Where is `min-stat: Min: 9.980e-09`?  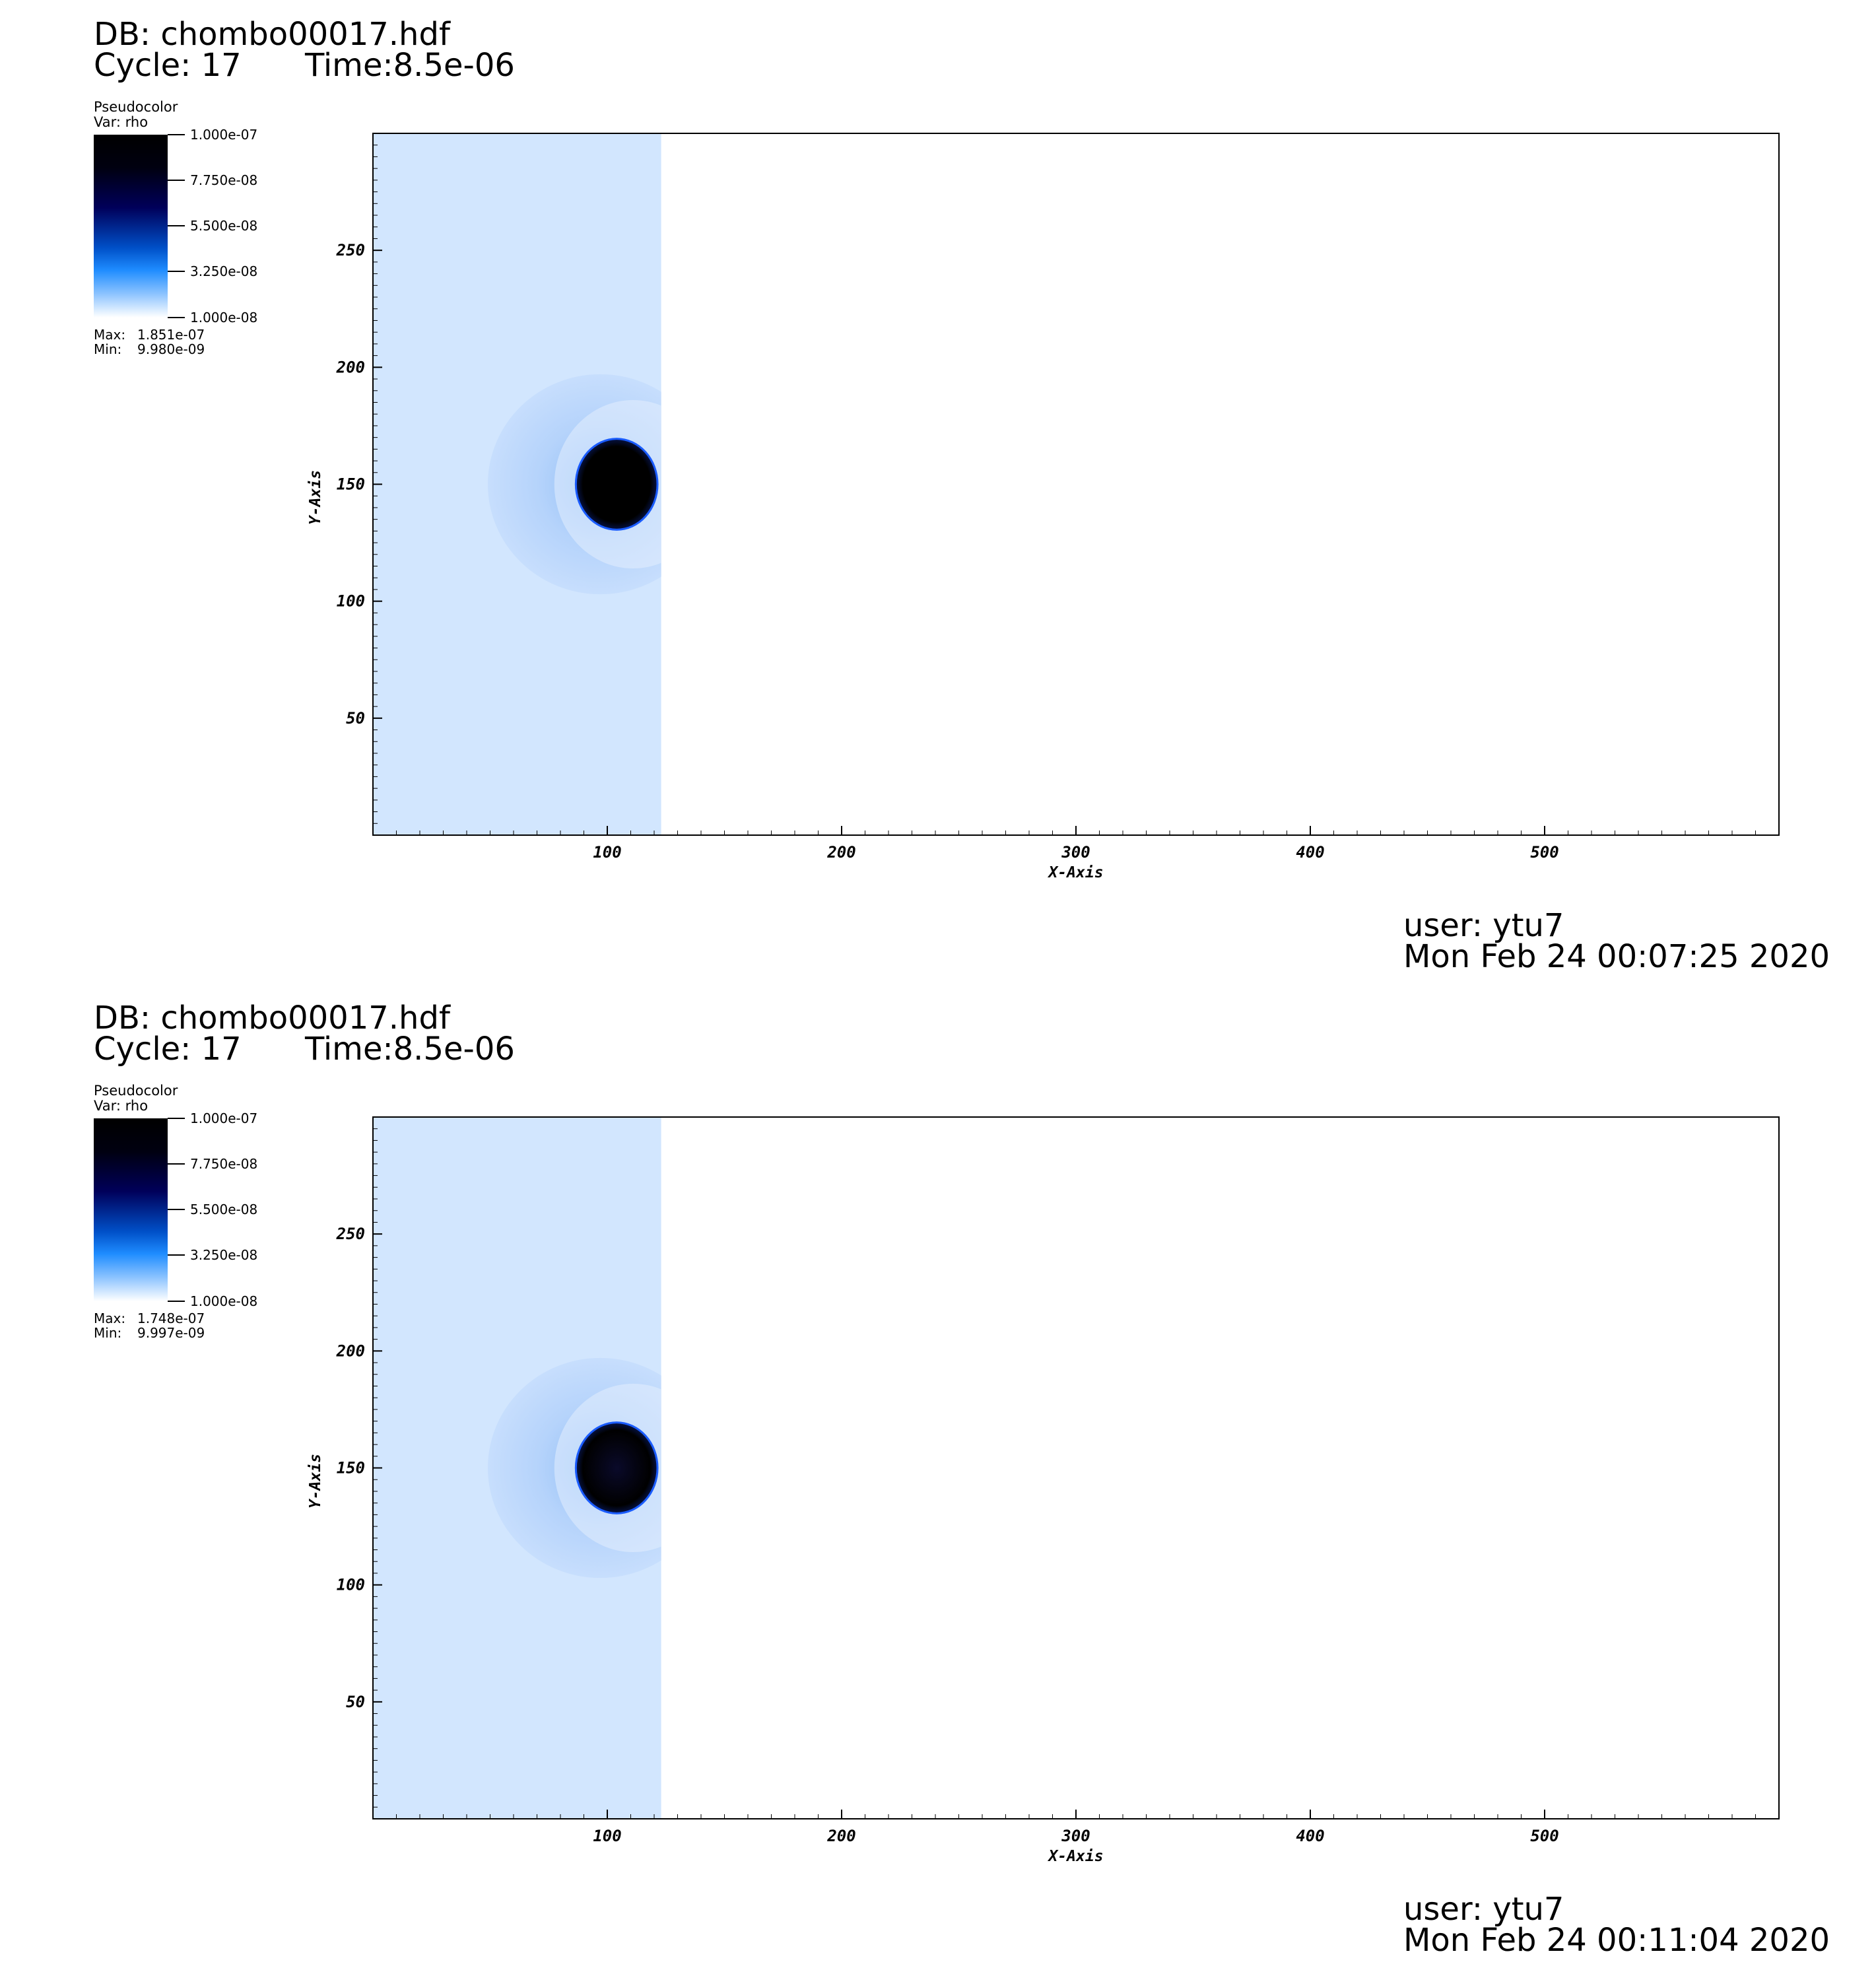 min-stat: Min: 9.980e-09 is located at coordinates (149, 349).